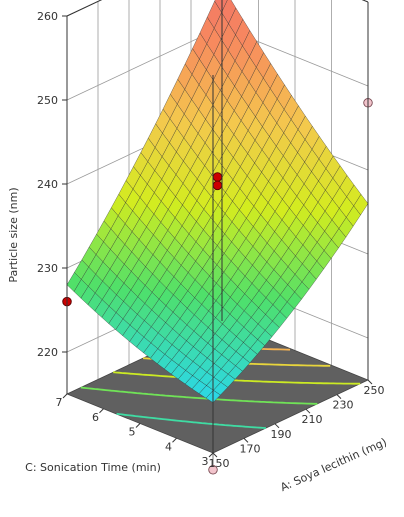 The image size is (404, 517). Describe the element at coordinates (343, 405) in the screenshot. I see `x-tick-label: 230` at that location.